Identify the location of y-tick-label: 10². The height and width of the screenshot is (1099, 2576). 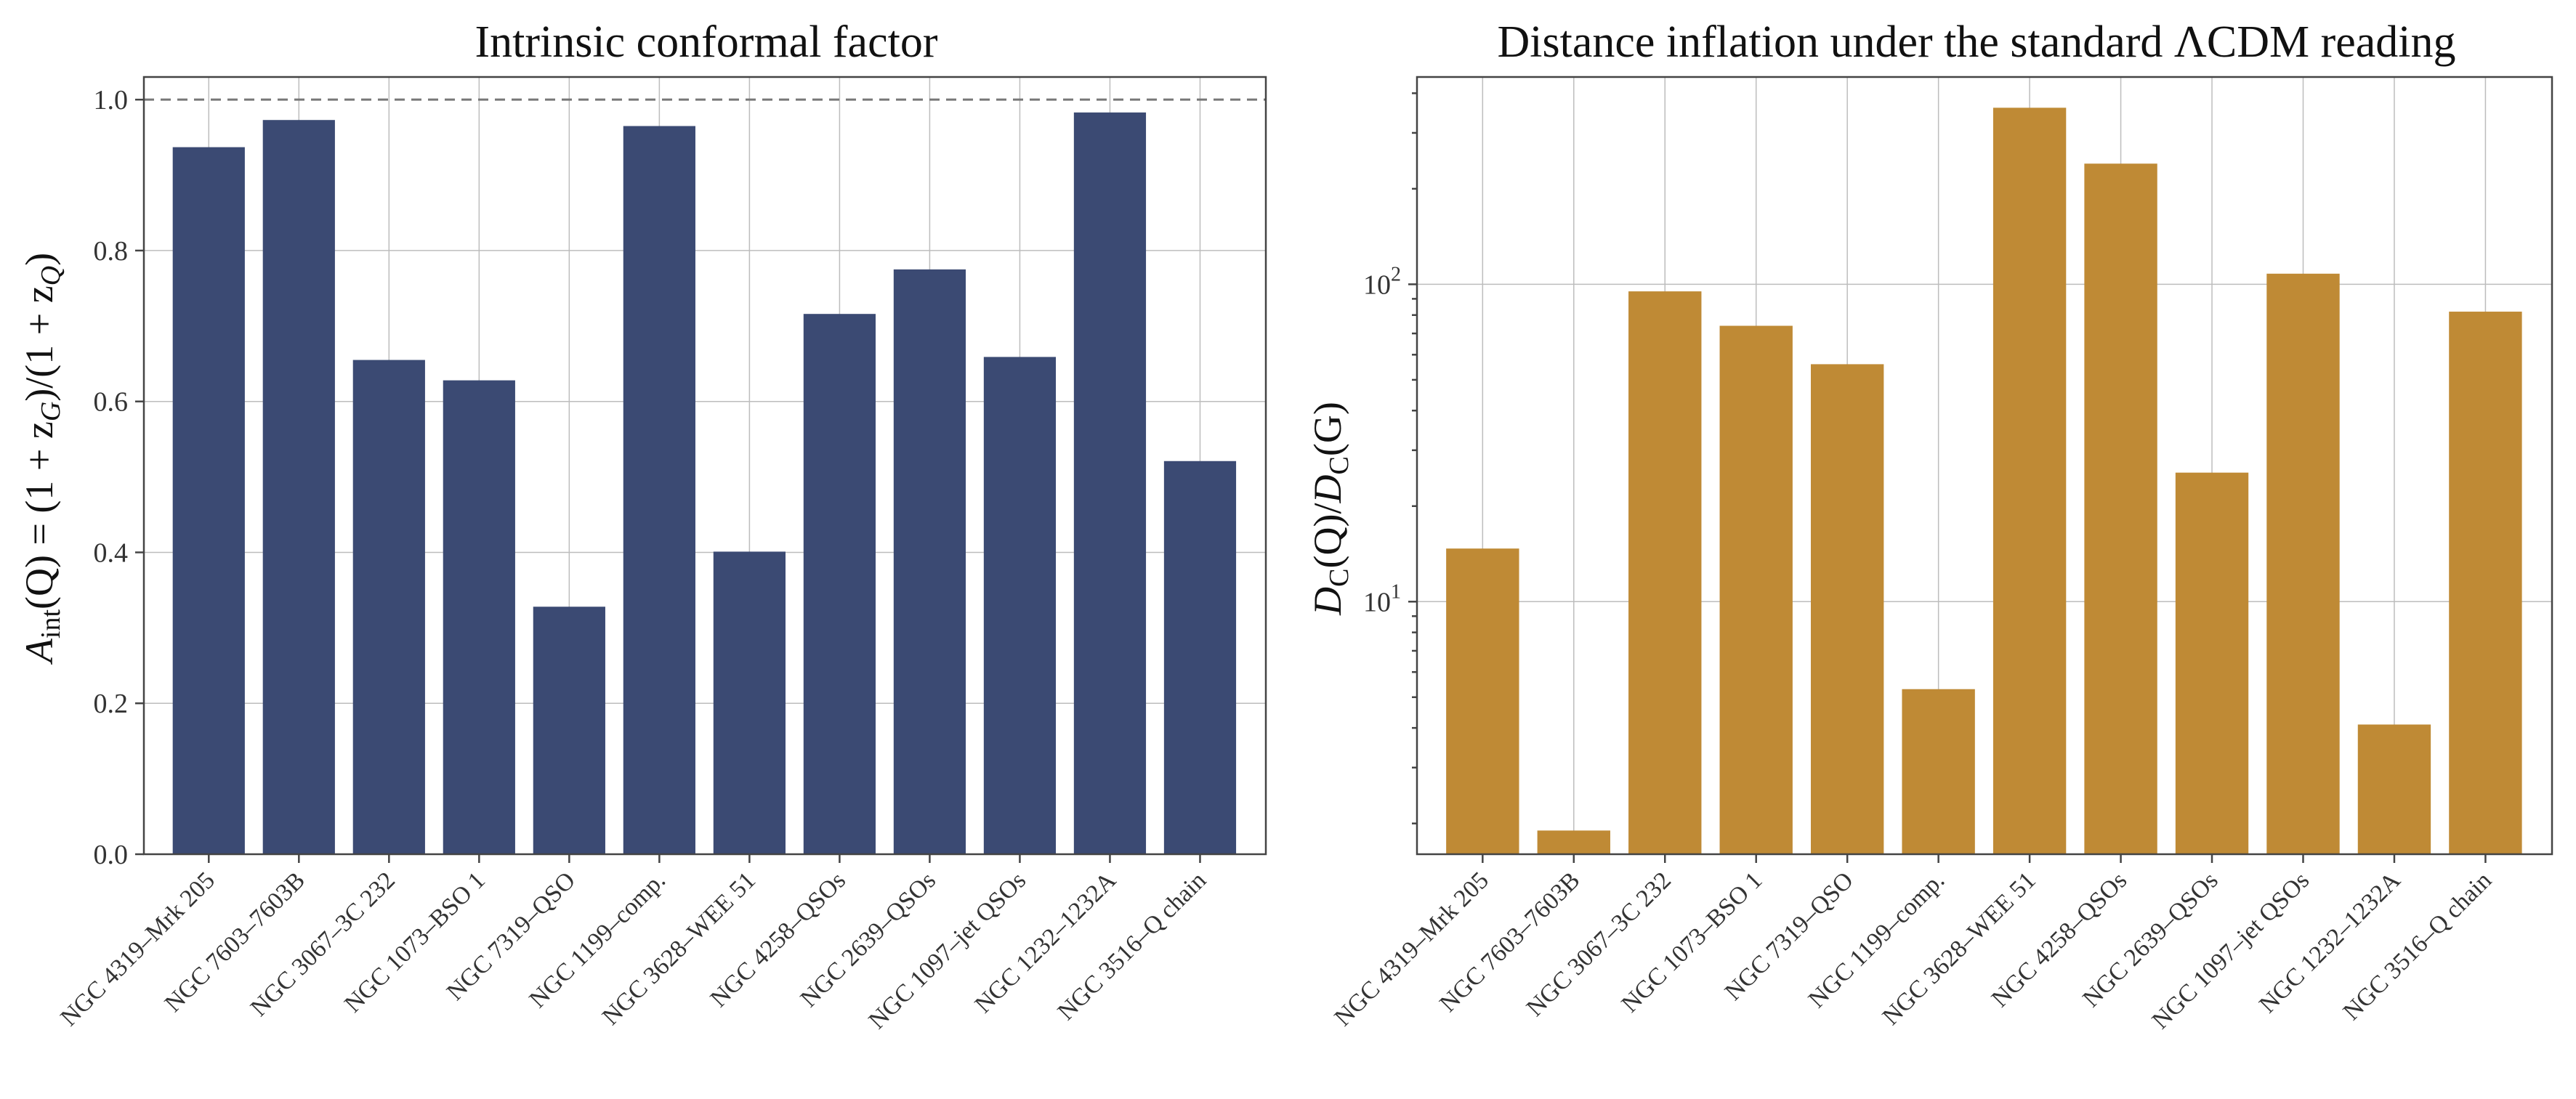
(1382, 281).